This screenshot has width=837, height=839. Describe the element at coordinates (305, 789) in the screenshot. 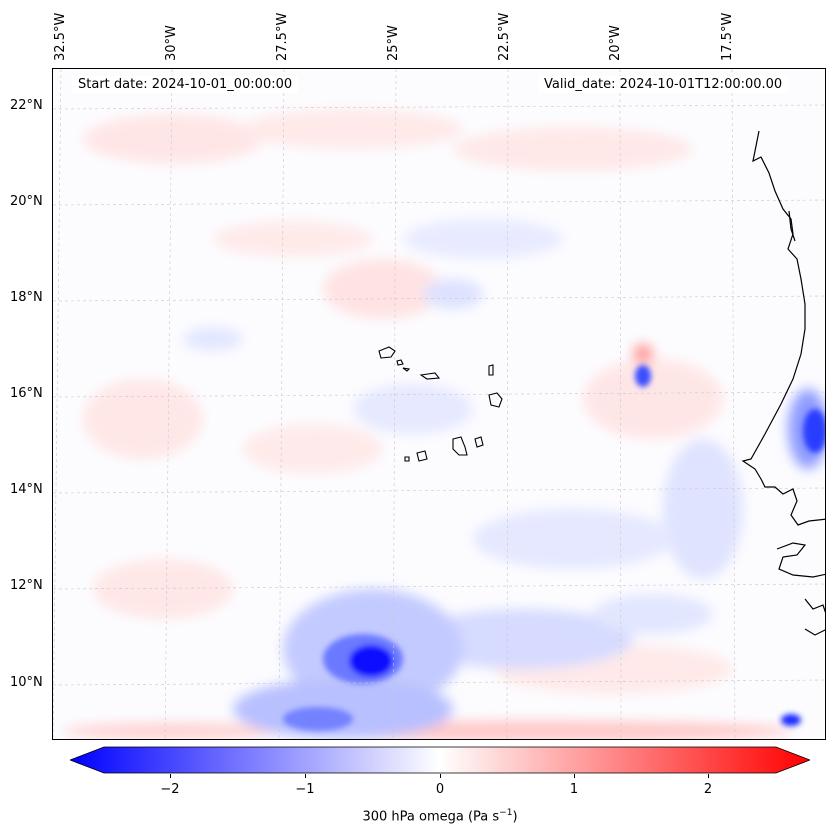

I see `colorbar-tick-label: −1` at that location.